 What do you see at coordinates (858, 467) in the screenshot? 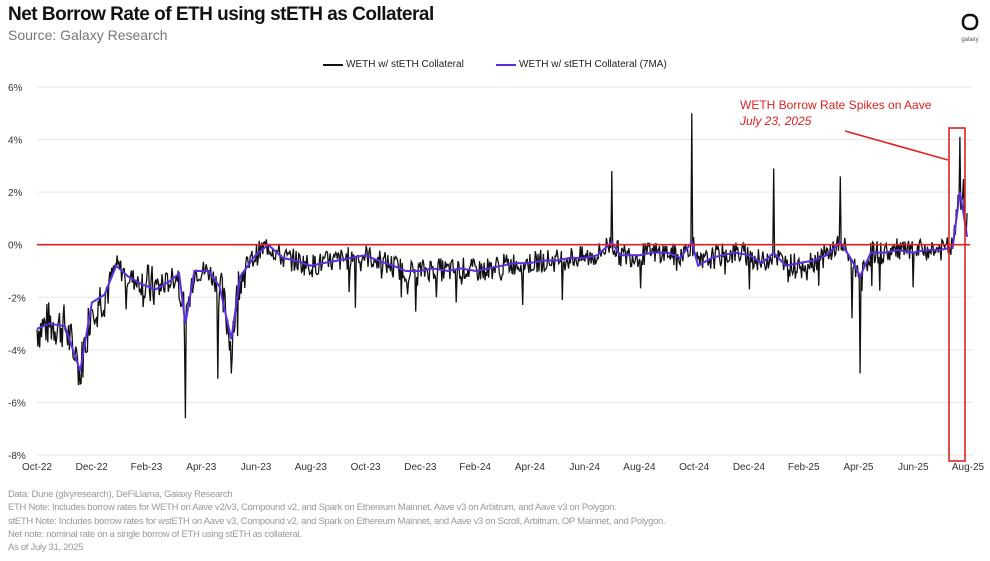
I see `x-tick-label: Apr-25` at bounding box center [858, 467].